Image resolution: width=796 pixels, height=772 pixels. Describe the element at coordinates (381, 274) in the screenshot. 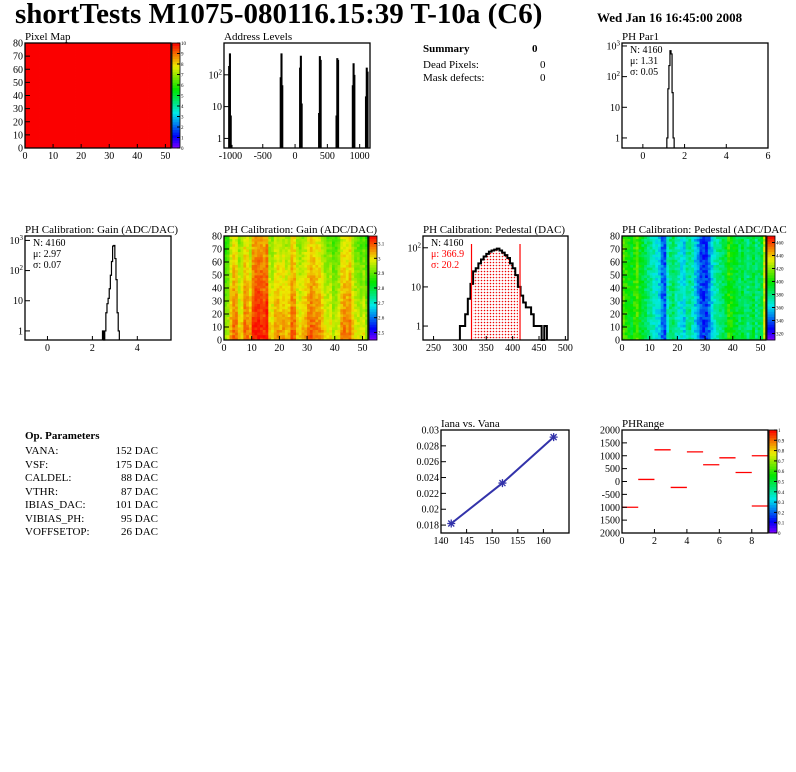

I see `gain-map-colorbar-label: 2.9` at that location.